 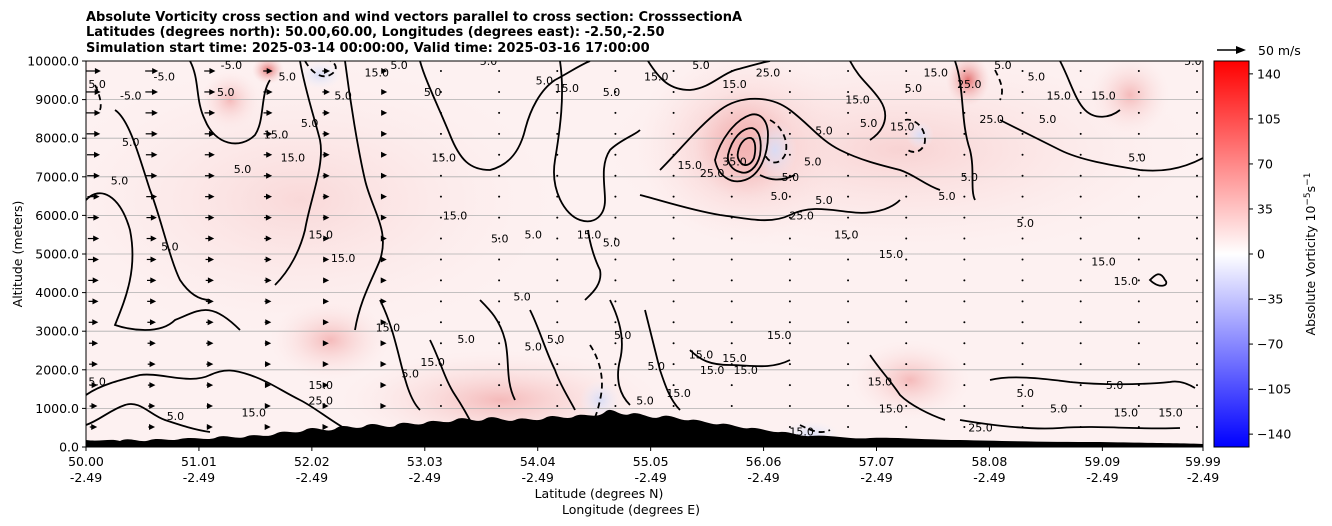 I want to click on y-tick-label: 9000.0, so click(x=57, y=99).